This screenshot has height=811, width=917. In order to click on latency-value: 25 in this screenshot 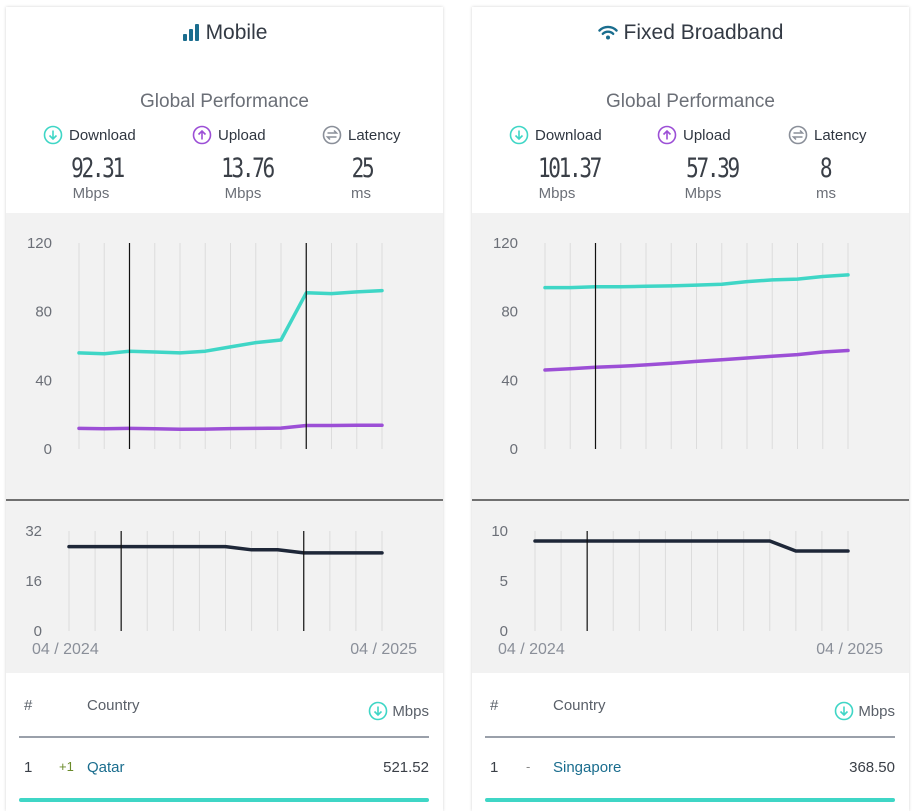, I will do `click(363, 168)`.